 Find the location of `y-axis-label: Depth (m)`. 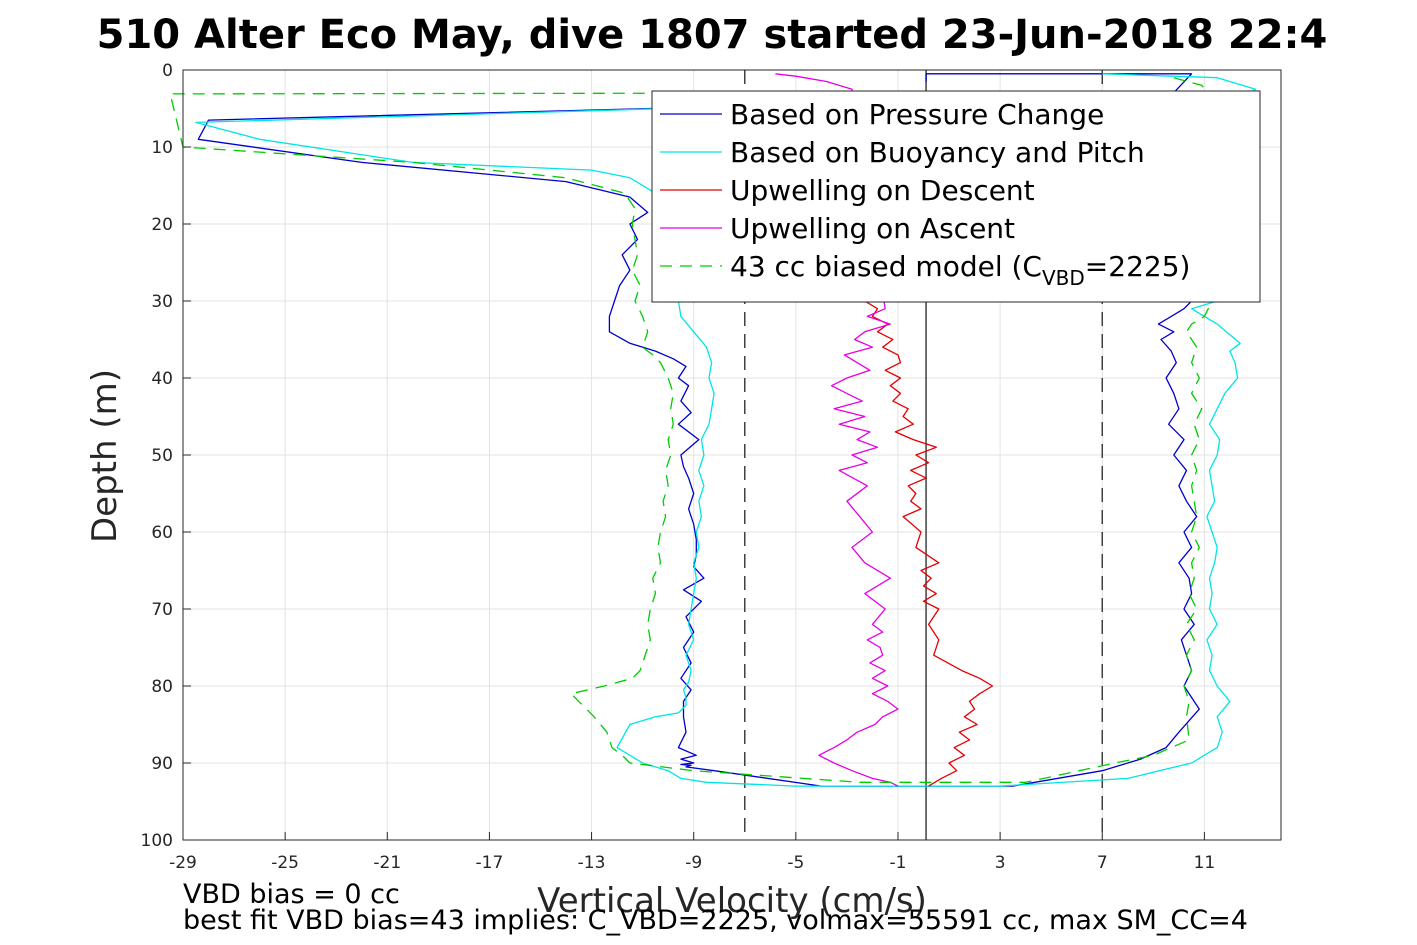

y-axis-label: Depth (m) is located at coordinates (105, 456).